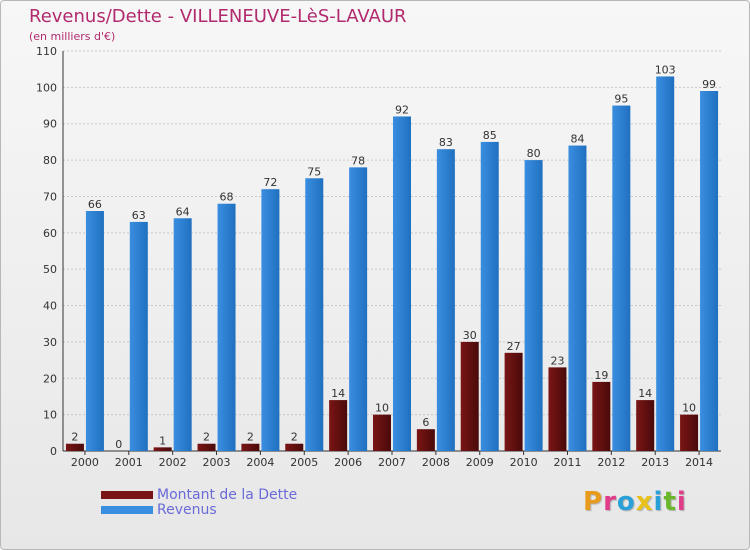 The width and height of the screenshot is (750, 550). What do you see at coordinates (183, 211) in the screenshot?
I see `data-label-revenus: 64` at bounding box center [183, 211].